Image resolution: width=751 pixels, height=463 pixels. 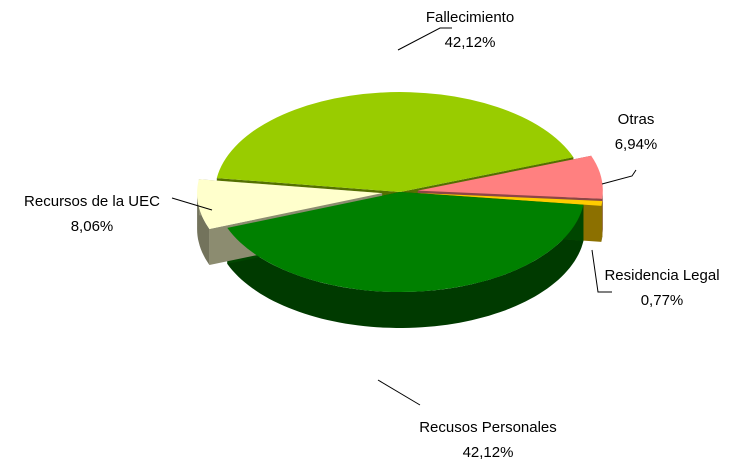 I want to click on value-label: 0,77%, so click(x=662, y=300).